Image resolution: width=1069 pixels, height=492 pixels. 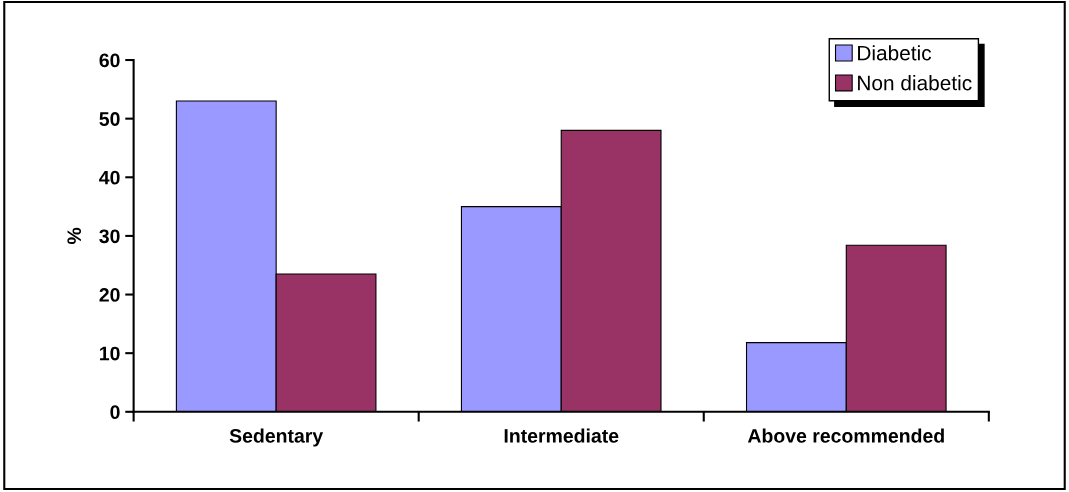 I want to click on y-tick-label: 0, so click(x=115, y=412).